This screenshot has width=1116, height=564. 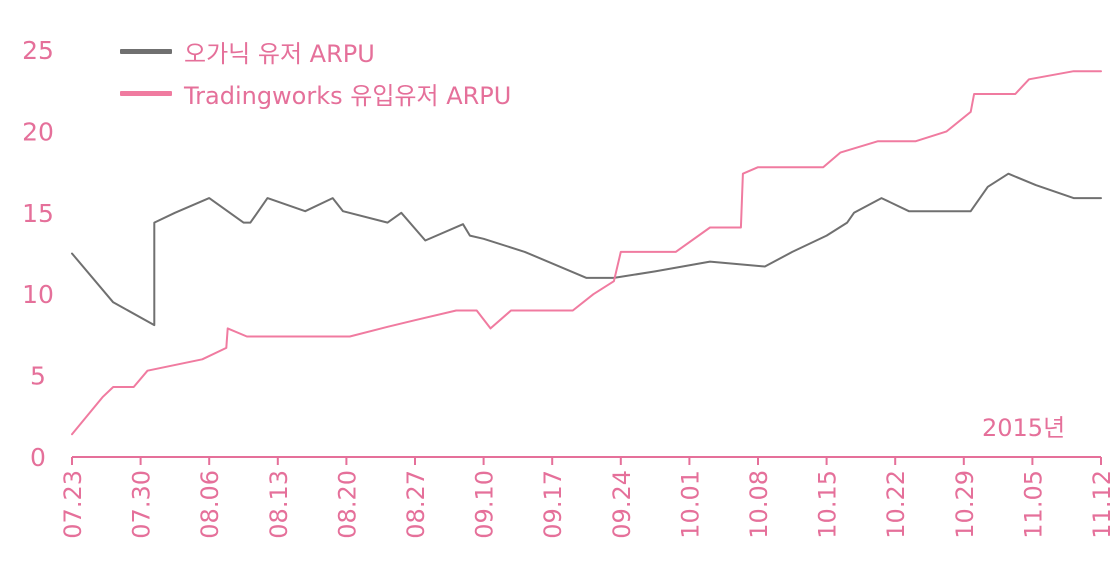 I want to click on legend-swatch-organic, so click(x=146, y=51).